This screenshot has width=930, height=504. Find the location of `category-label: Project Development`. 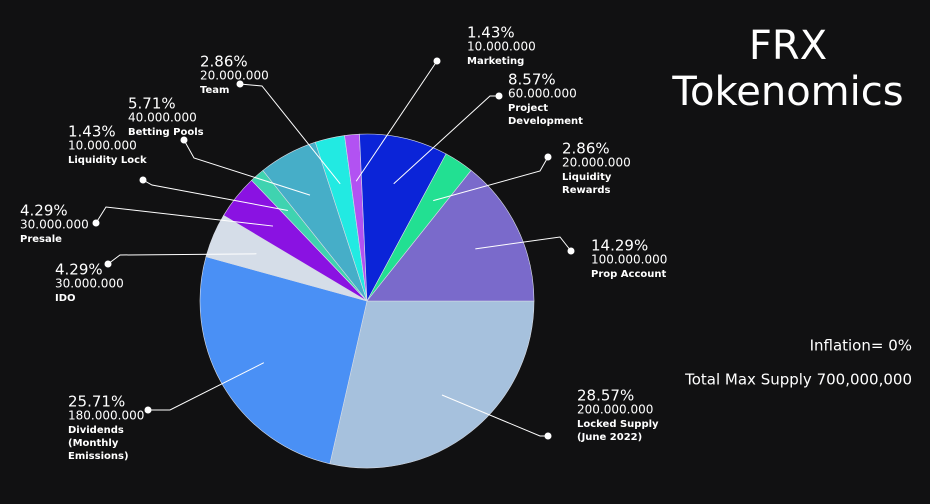

category-label: Project Development is located at coordinates (545, 115).